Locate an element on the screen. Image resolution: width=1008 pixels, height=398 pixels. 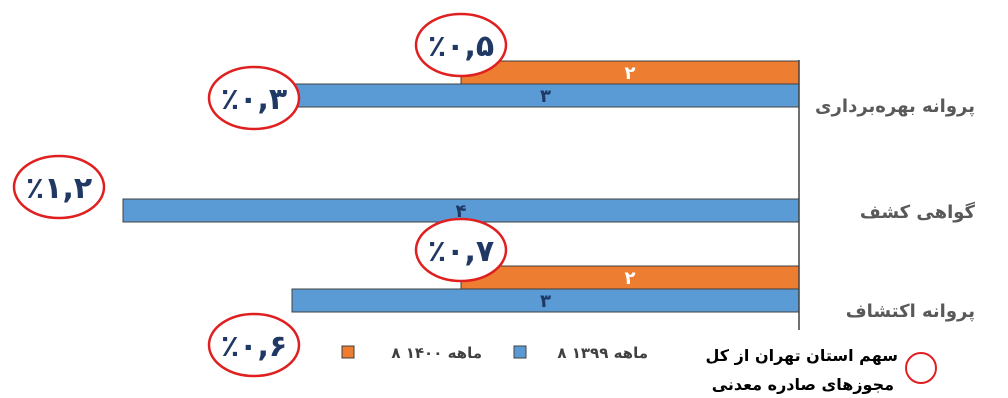
share-label-s0-c2: ٪۰,۷ is located at coordinates (461, 251).